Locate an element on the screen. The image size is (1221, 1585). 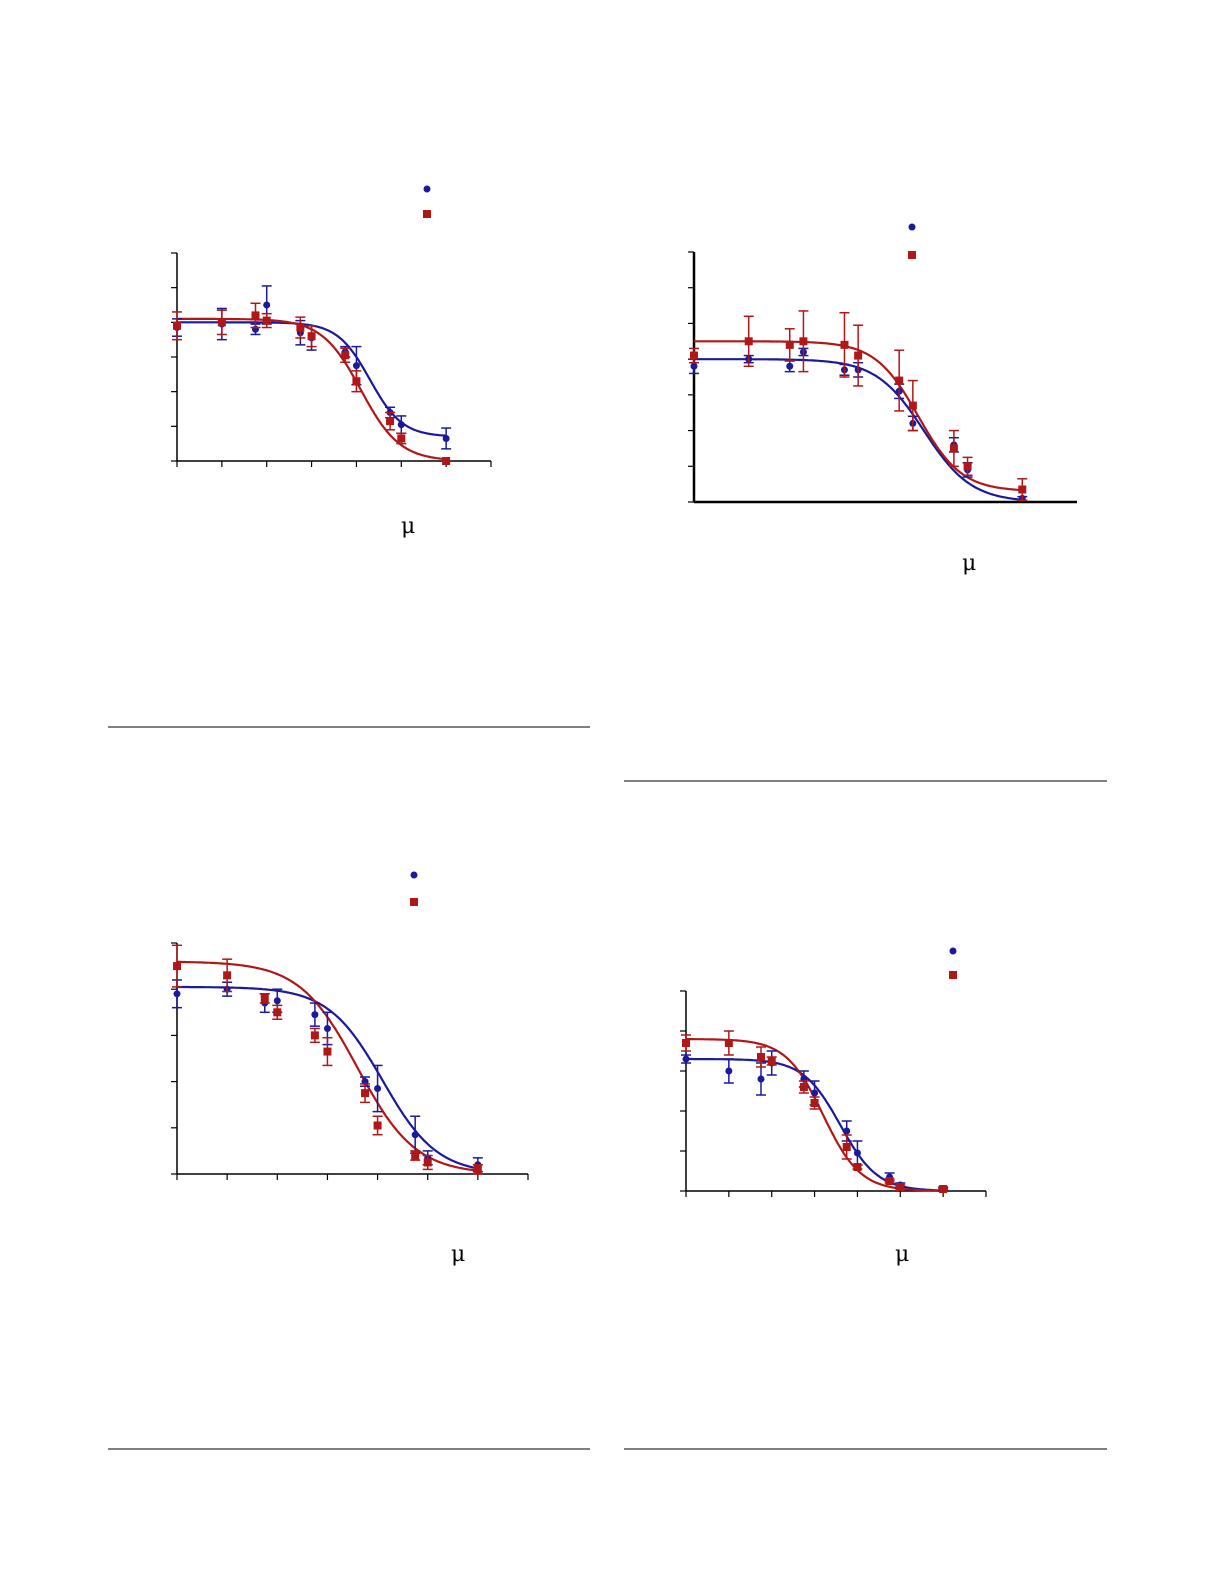
panel-1-data-points is located at coordinates (312, 375).